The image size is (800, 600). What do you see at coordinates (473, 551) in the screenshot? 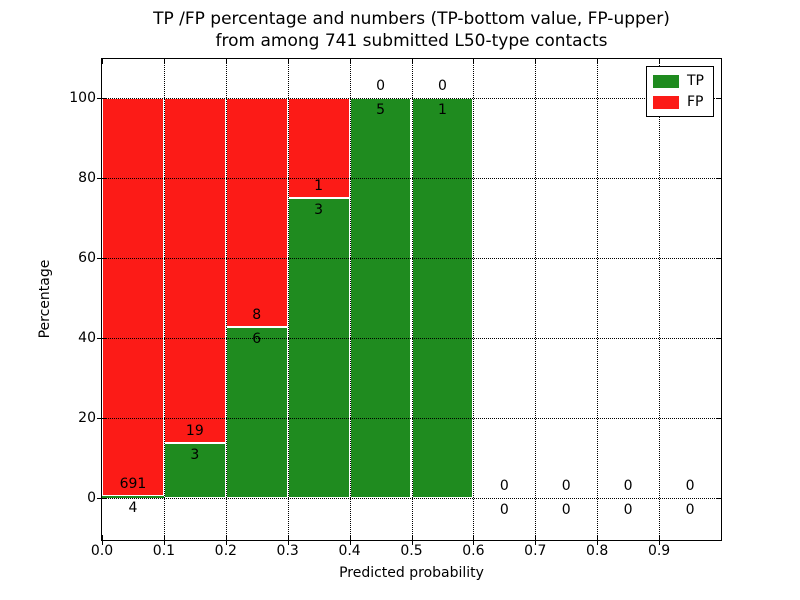
I see `xtick-label: 0.6` at bounding box center [473, 551].